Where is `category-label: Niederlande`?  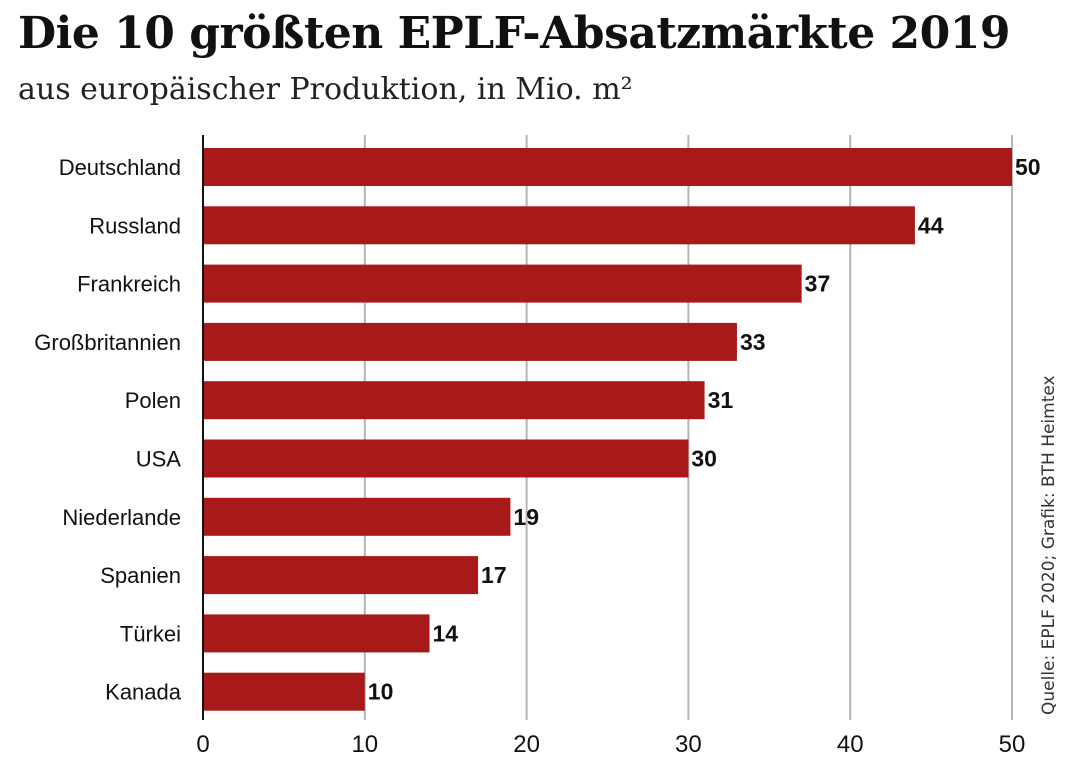 category-label: Niederlande is located at coordinates (121, 517).